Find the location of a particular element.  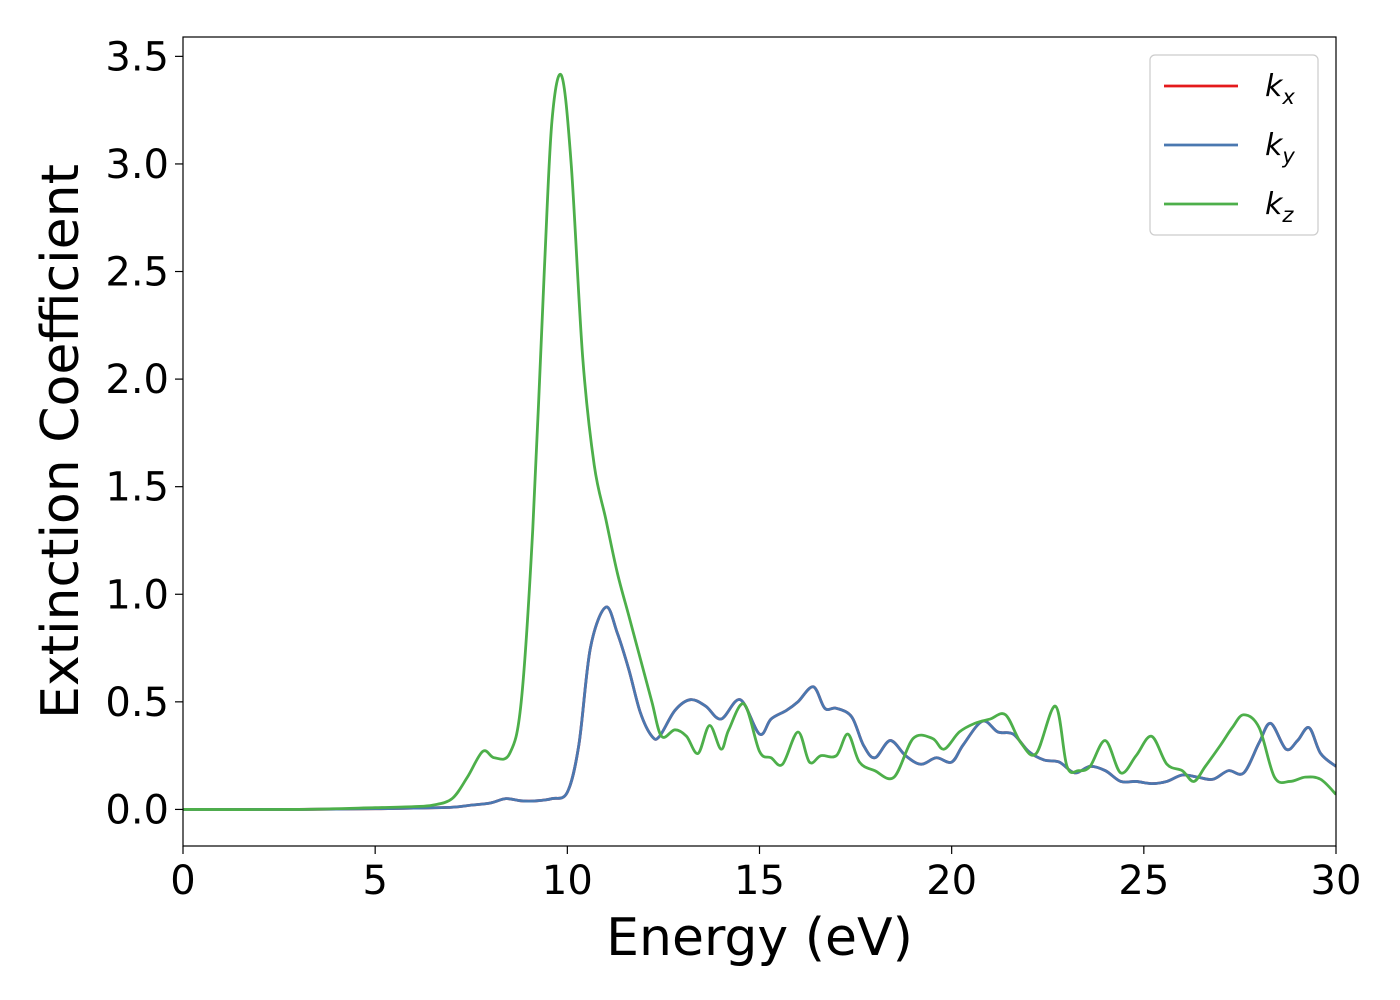

y-tick-label: 2.5 is located at coordinates (137, 273).